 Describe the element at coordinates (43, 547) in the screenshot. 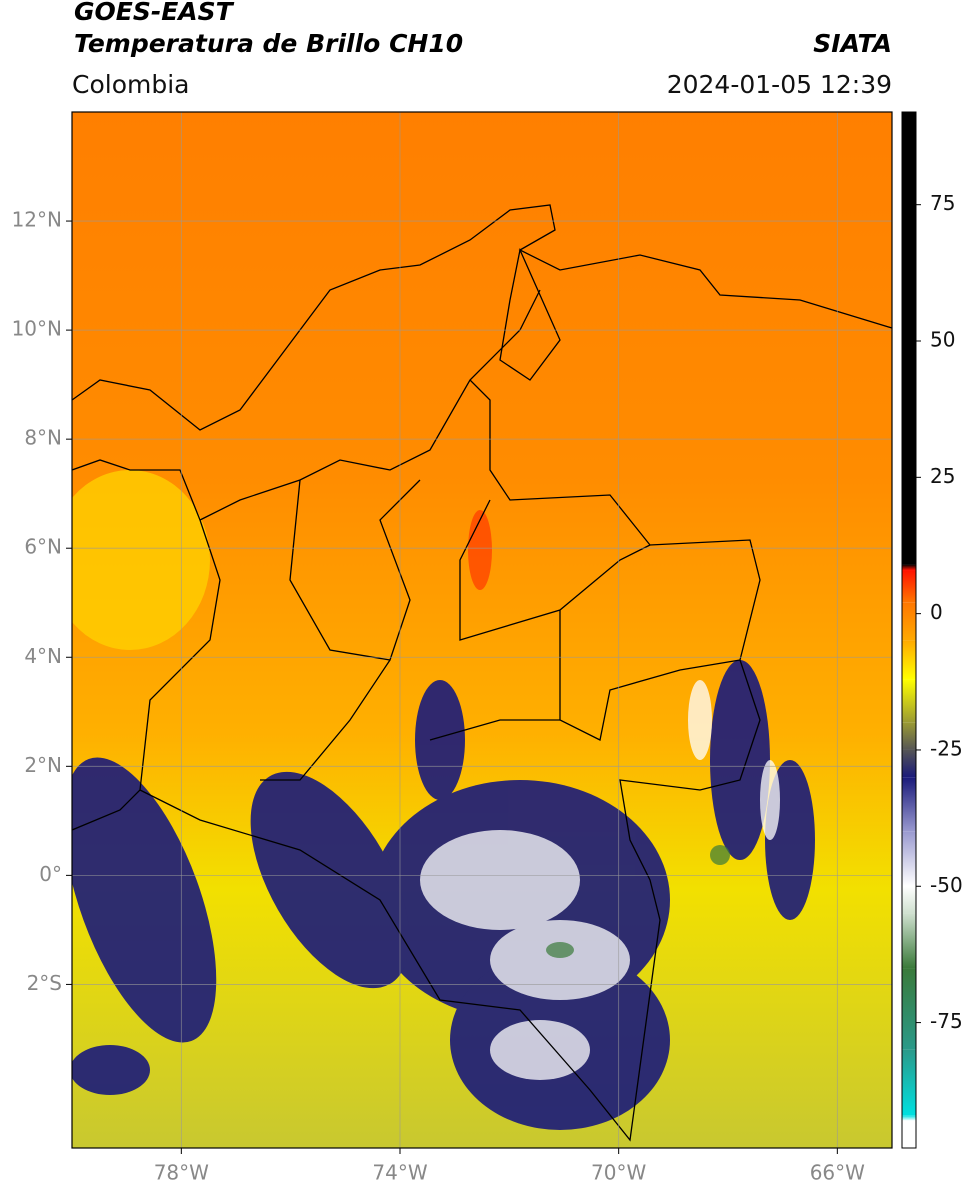

I see `y-tick-label: 6°N` at that location.